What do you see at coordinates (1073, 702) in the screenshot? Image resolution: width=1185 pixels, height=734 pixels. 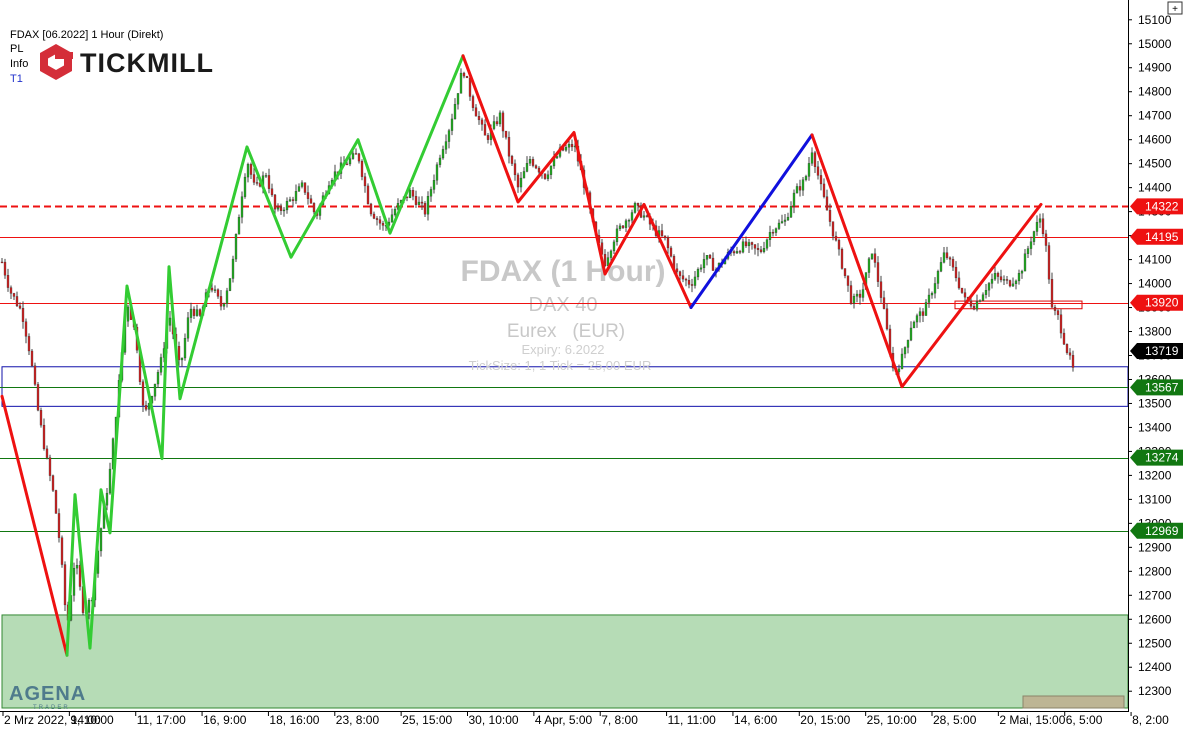 I see `scrollbar-thumb` at bounding box center [1073, 702].